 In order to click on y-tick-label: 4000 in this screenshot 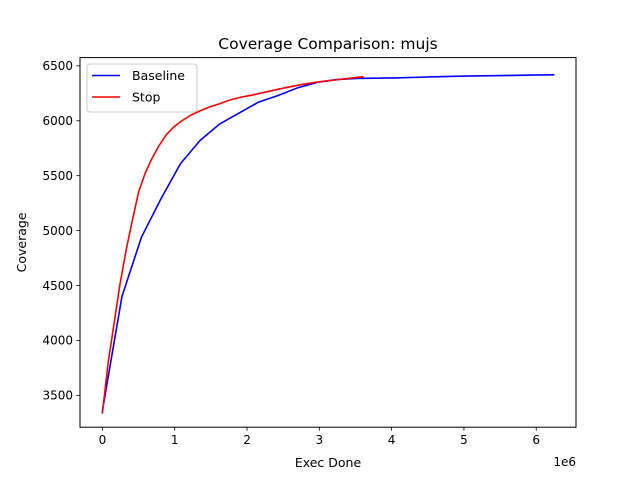, I will do `click(57, 341)`.